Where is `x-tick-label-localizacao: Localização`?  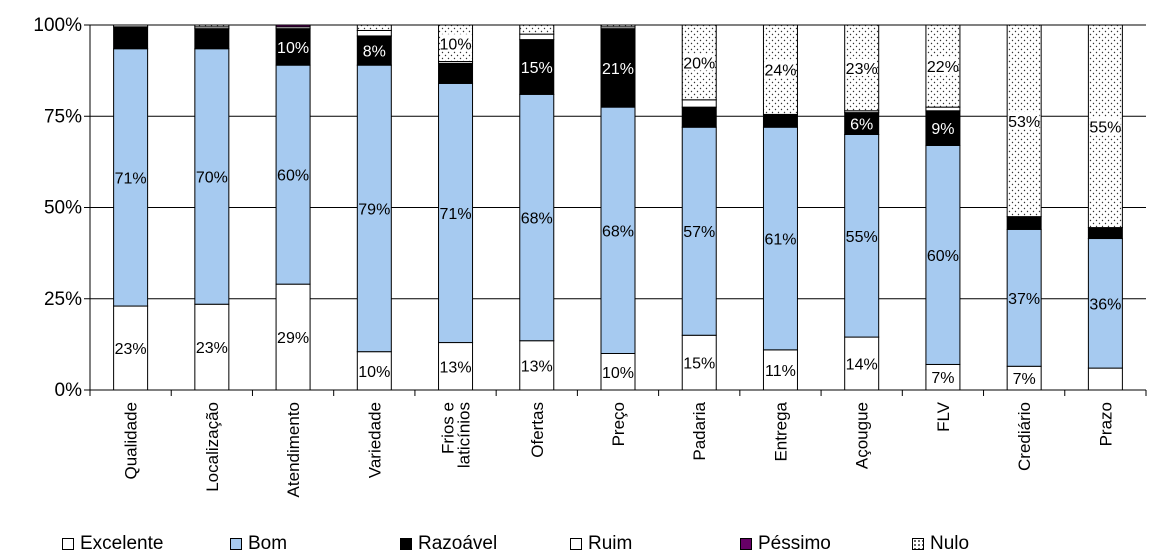
x-tick-label-localizacao: Localização is located at coordinates (212, 447).